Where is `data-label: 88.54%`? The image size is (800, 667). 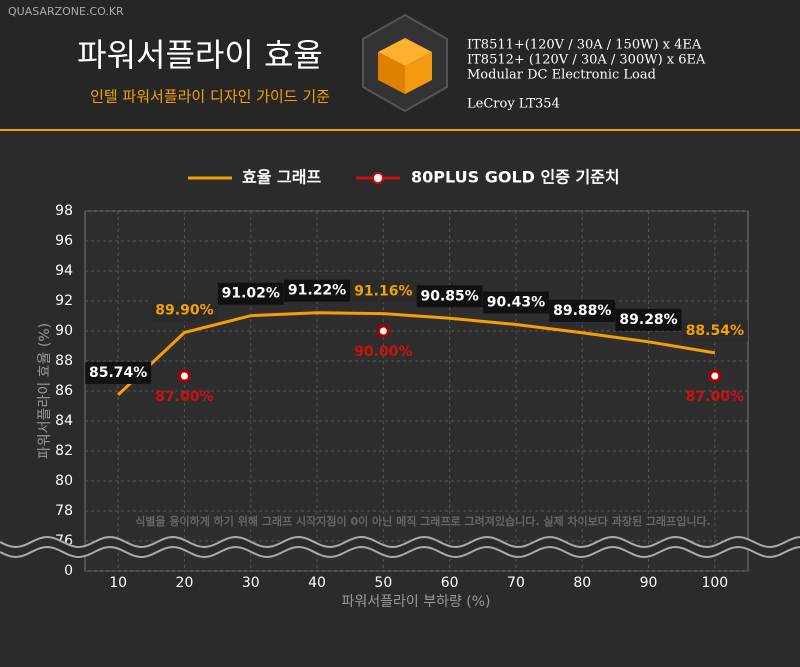 data-label: 88.54% is located at coordinates (715, 331).